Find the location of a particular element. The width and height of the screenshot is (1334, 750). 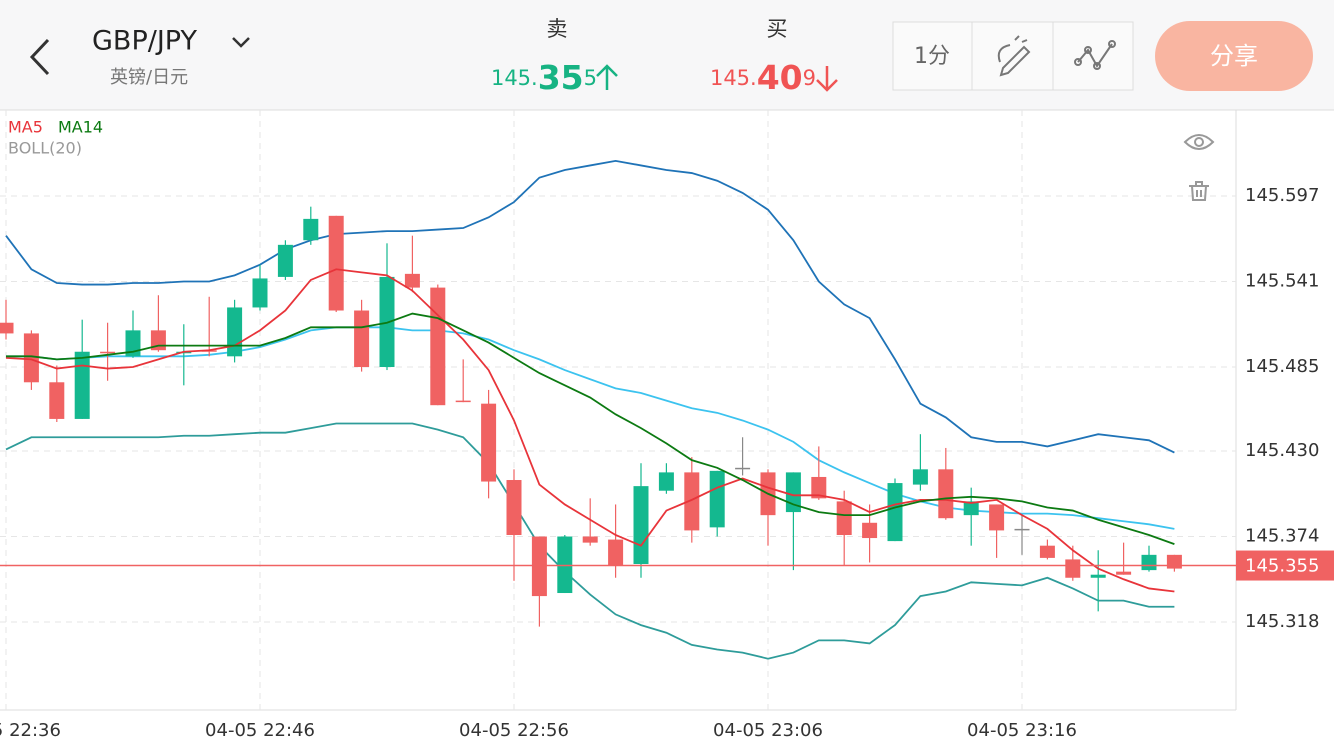

y-tick-label: 145.597 is located at coordinates (1282, 195).